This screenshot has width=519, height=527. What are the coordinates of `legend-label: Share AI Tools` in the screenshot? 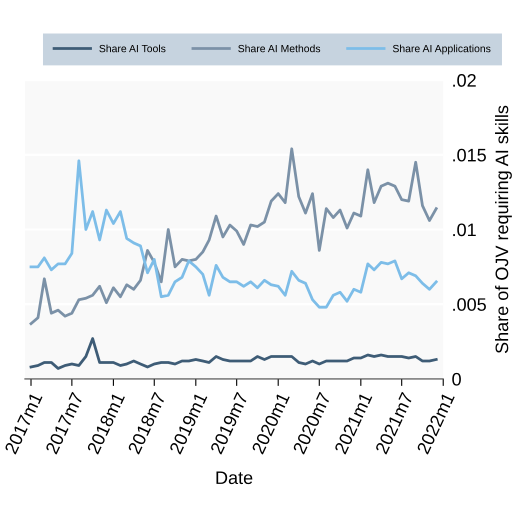 It's located at (132, 48).